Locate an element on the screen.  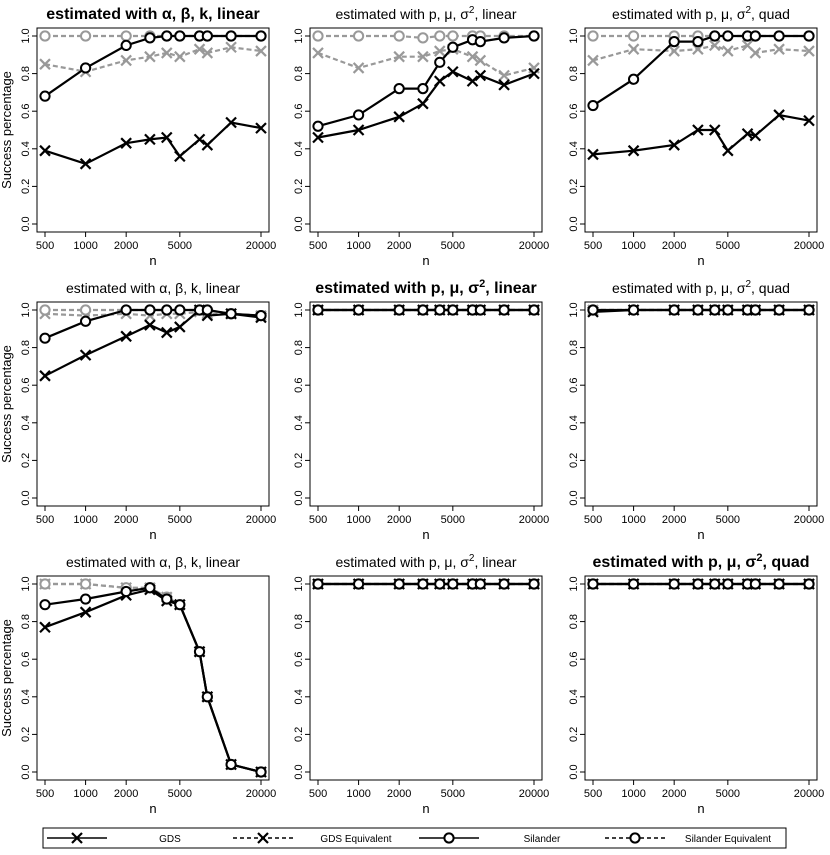
legend-item: Silander is located at coordinates (490, 838).